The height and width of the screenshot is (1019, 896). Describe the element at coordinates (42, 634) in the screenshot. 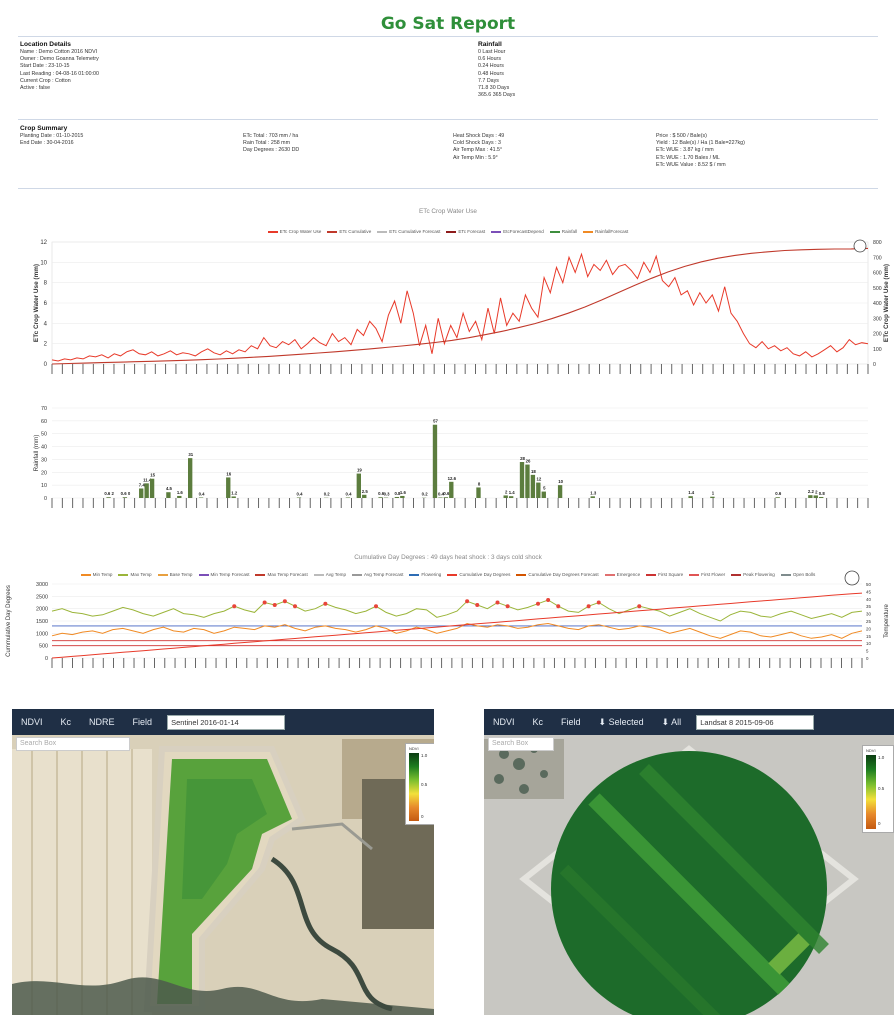

I see `y-tick-label: 1000` at that location.